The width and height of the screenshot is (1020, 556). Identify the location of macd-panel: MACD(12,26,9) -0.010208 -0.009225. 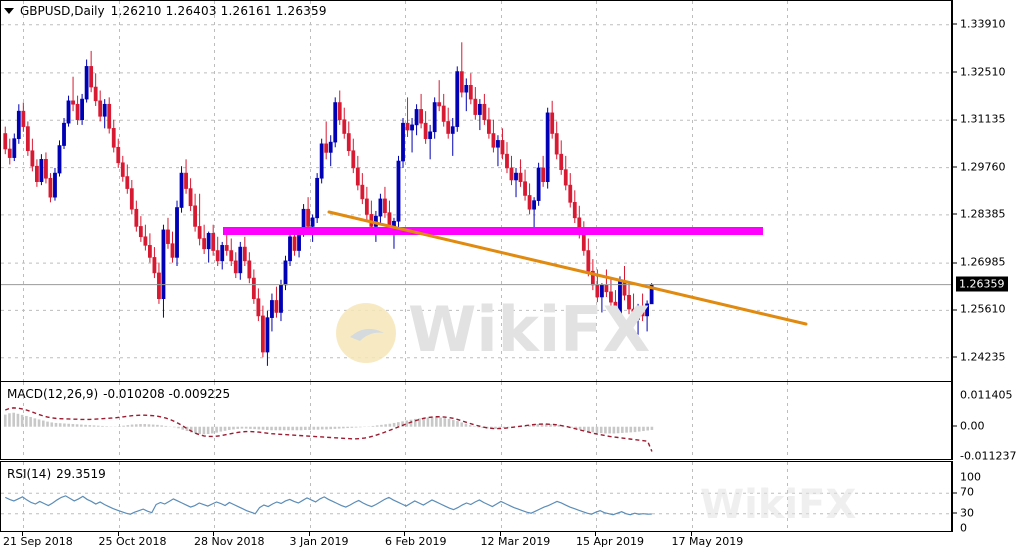
(476, 420).